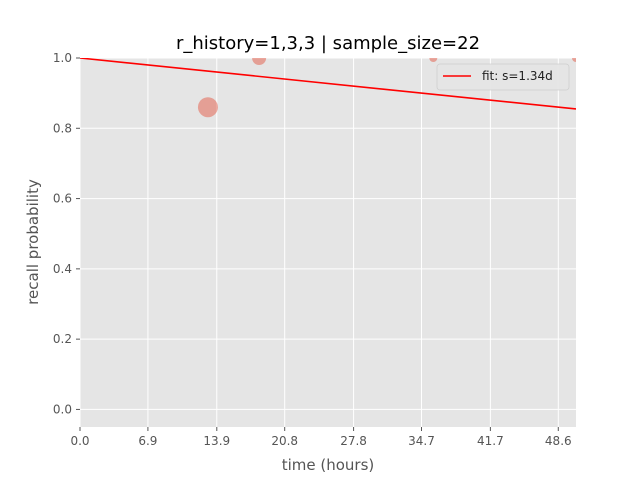  What do you see at coordinates (328, 465) in the screenshot?
I see `x-axis-label: time (hours)` at bounding box center [328, 465].